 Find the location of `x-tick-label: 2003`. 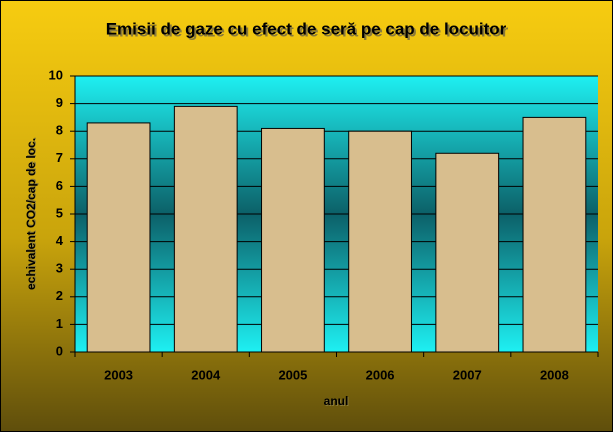

x-tick-label: 2003 is located at coordinates (118, 374).